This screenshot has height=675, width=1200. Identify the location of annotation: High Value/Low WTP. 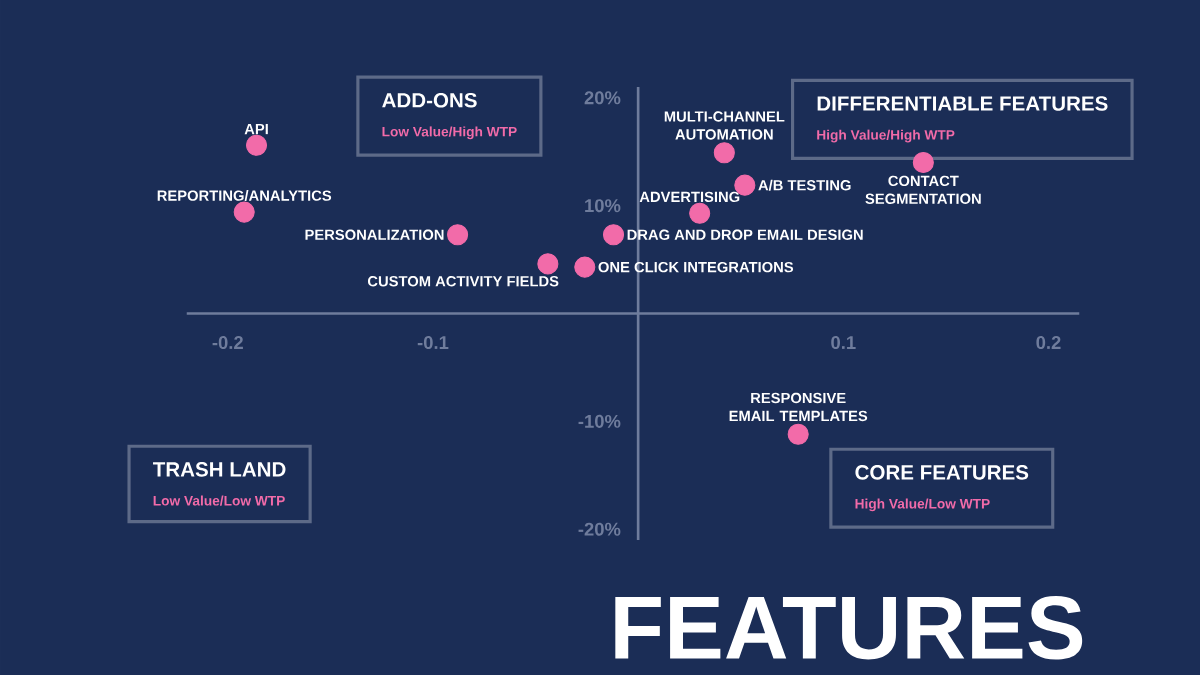
(922, 505).